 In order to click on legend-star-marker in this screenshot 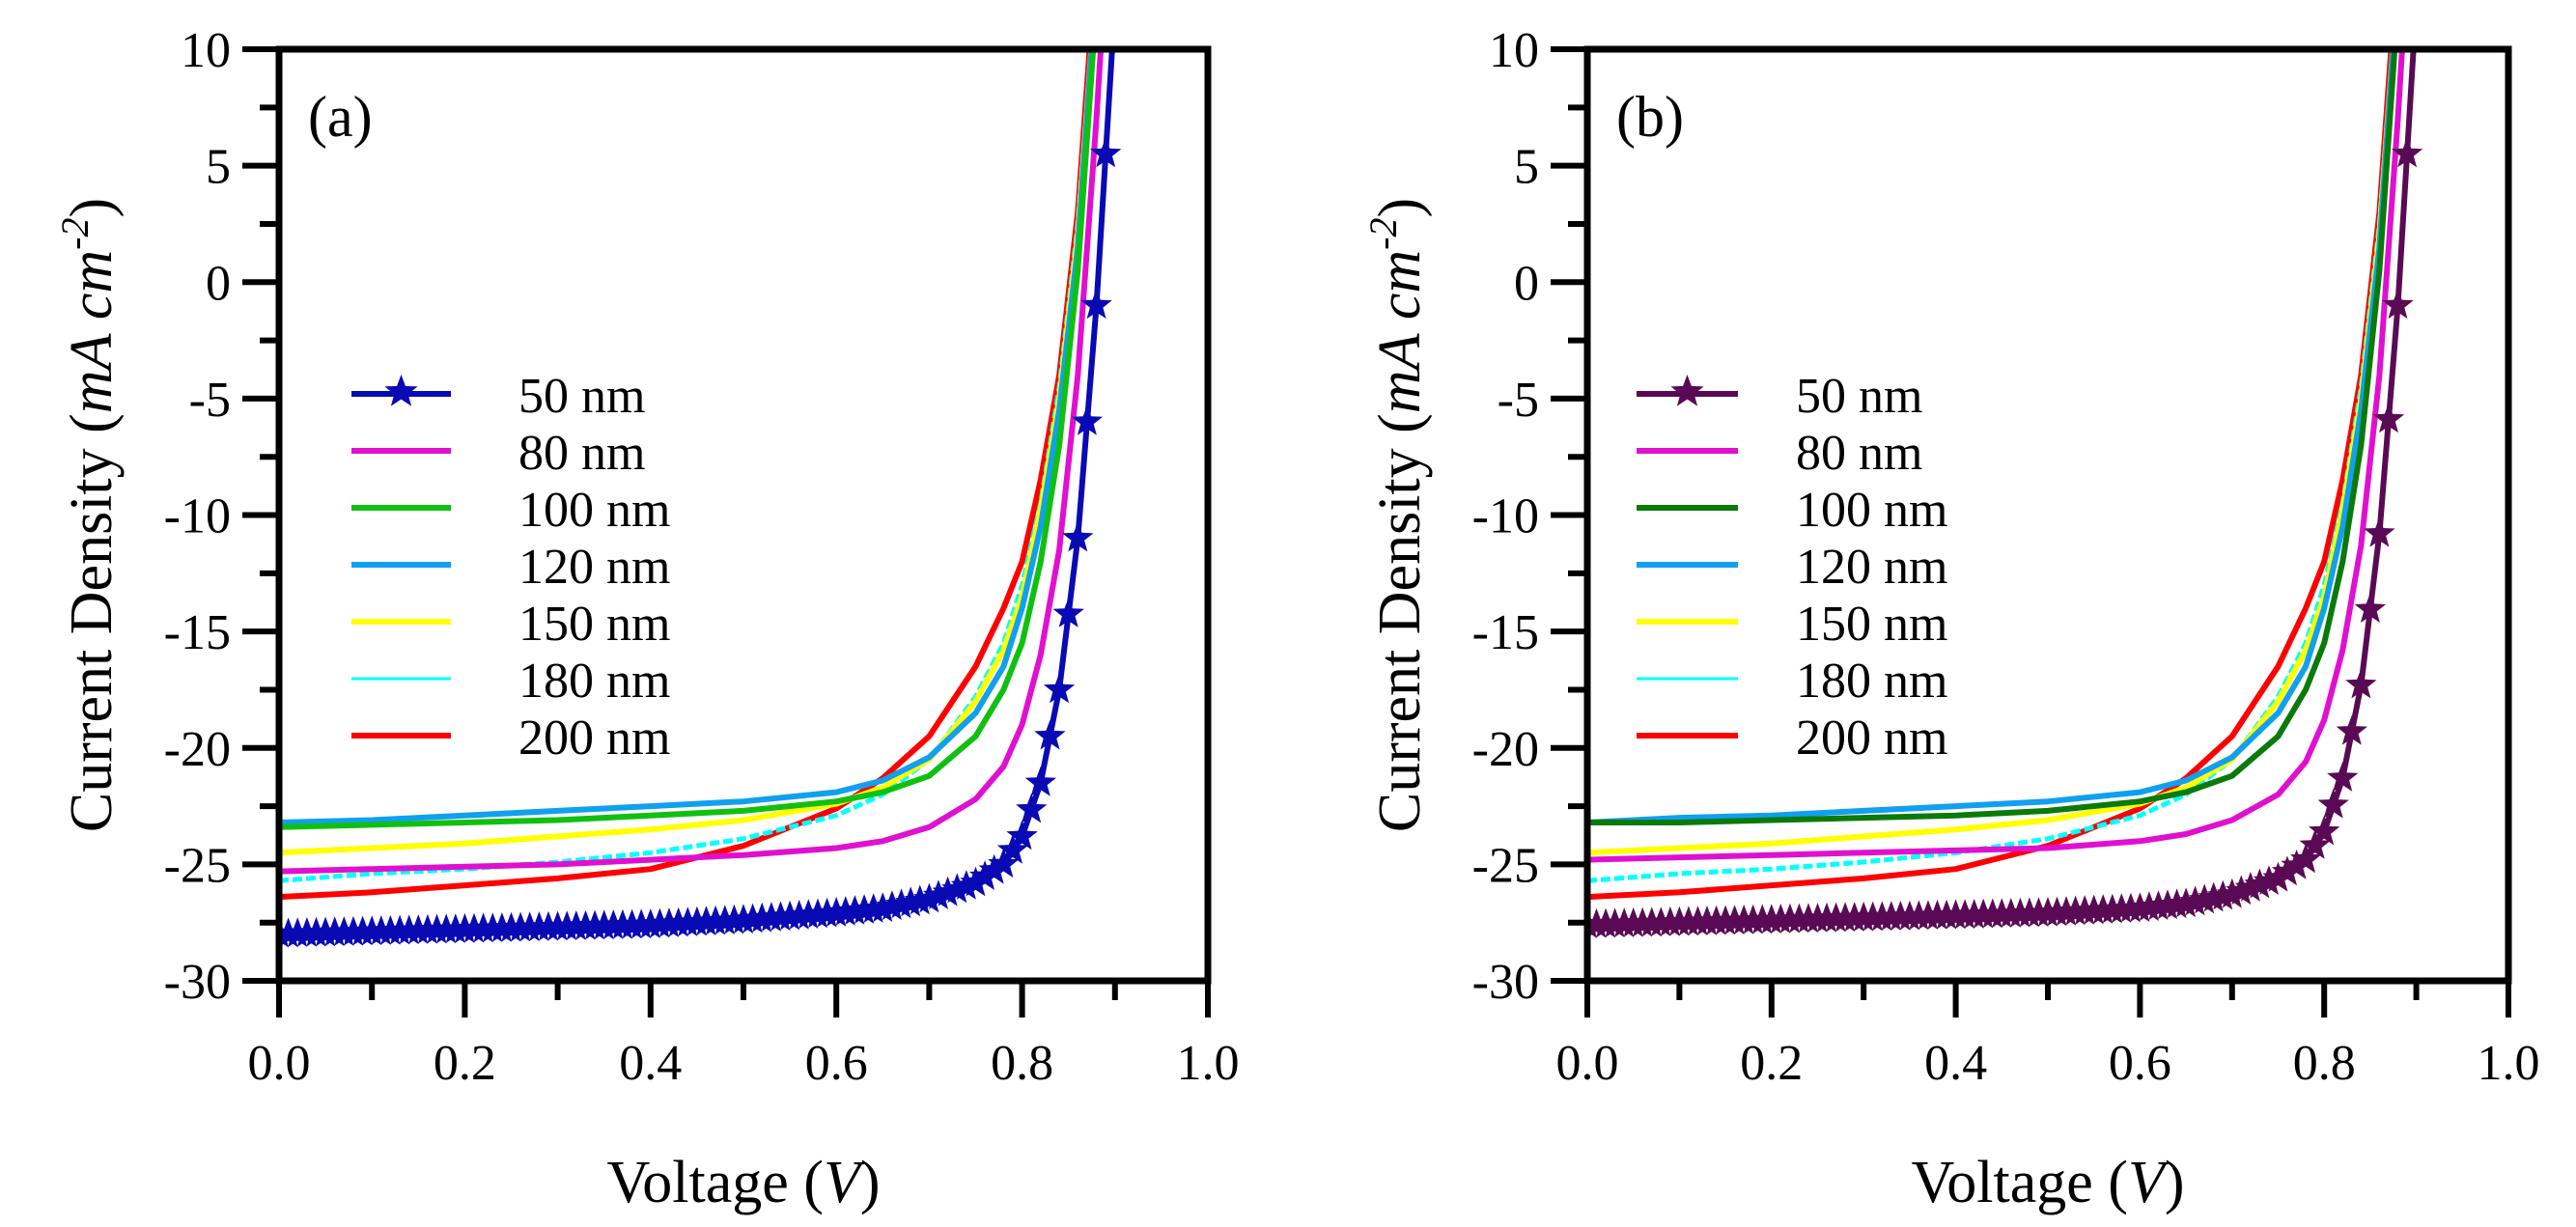, I will do `click(401, 390)`.